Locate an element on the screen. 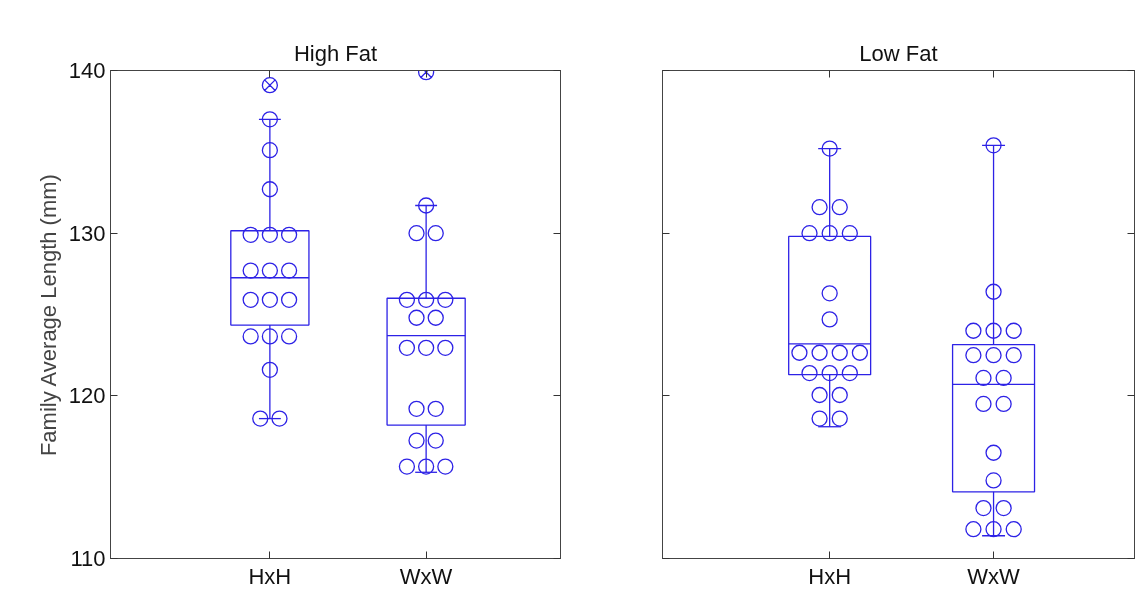 The width and height of the screenshot is (1148, 603). chart-title: Low Fat is located at coordinates (898, 53).